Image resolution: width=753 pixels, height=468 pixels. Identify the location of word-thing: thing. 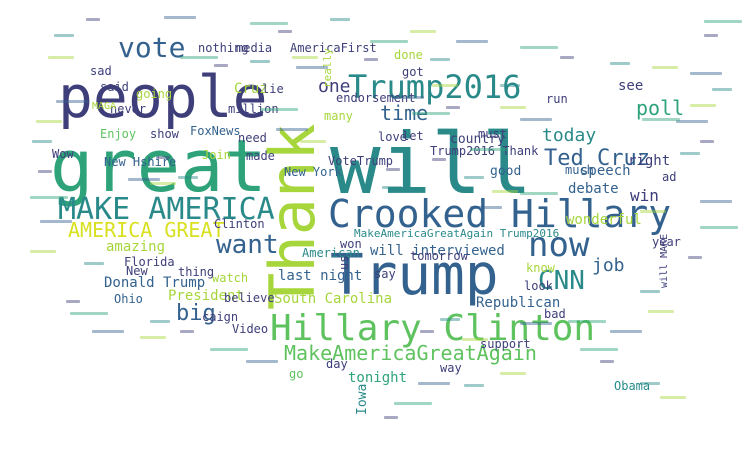
(196, 272).